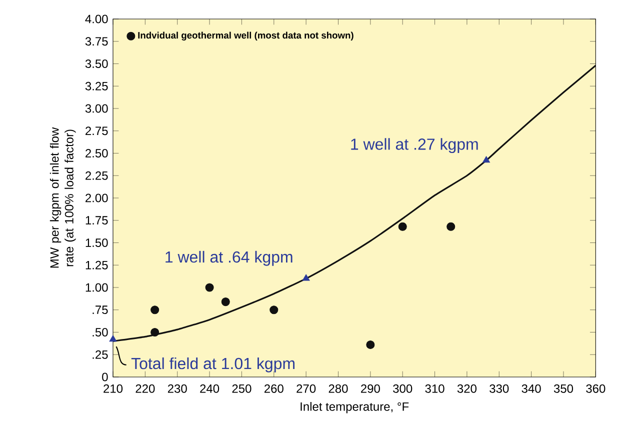  What do you see at coordinates (402, 388) in the screenshot?
I see `x-tick-label: 300` at bounding box center [402, 388].